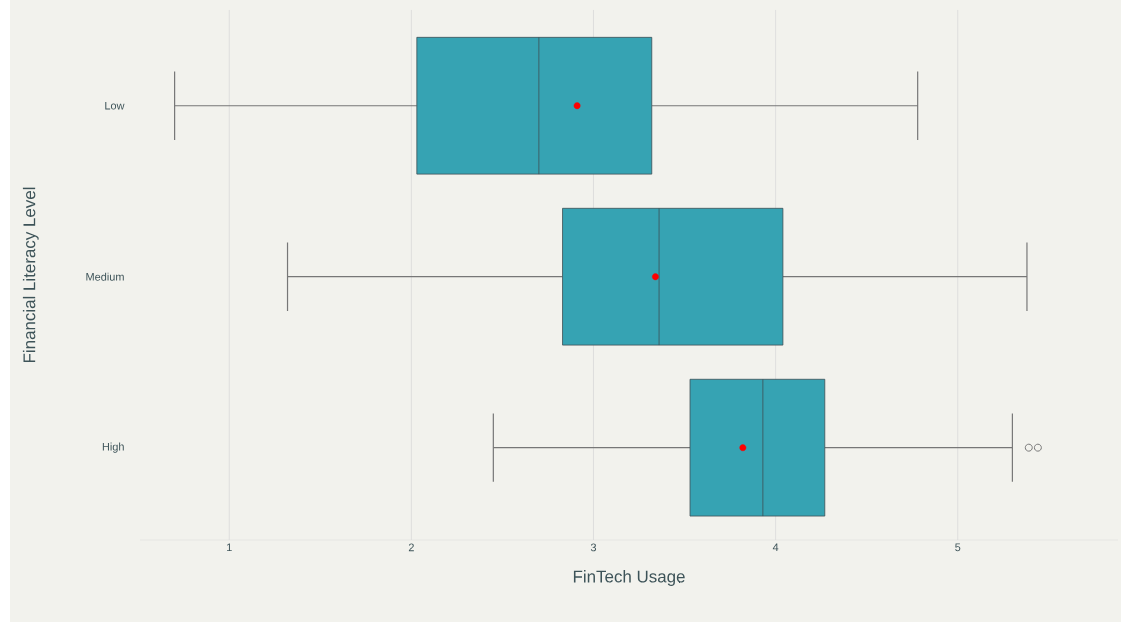  What do you see at coordinates (229, 547) in the screenshot?
I see `x-tick-label: 1` at bounding box center [229, 547].